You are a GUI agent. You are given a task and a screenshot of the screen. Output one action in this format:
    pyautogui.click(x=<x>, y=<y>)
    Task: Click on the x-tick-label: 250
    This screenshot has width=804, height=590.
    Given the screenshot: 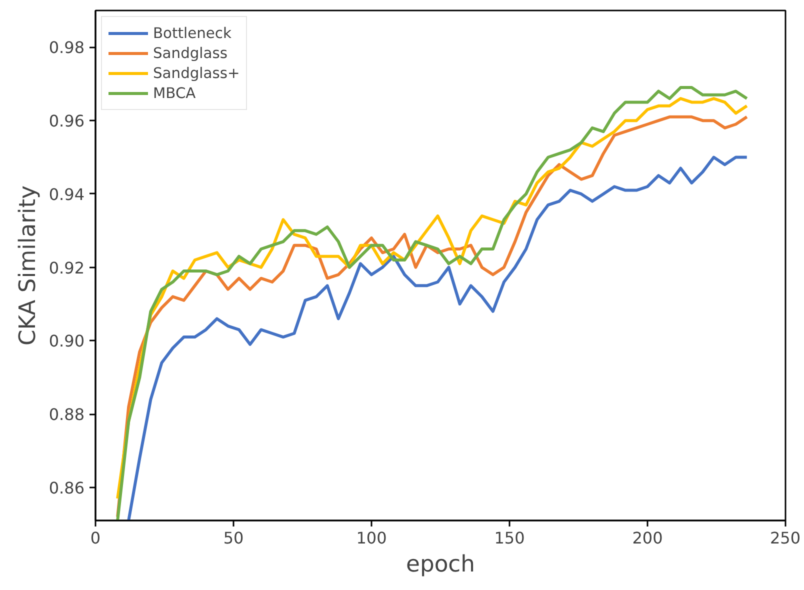 What is the action you would take?
    pyautogui.click(x=785, y=538)
    